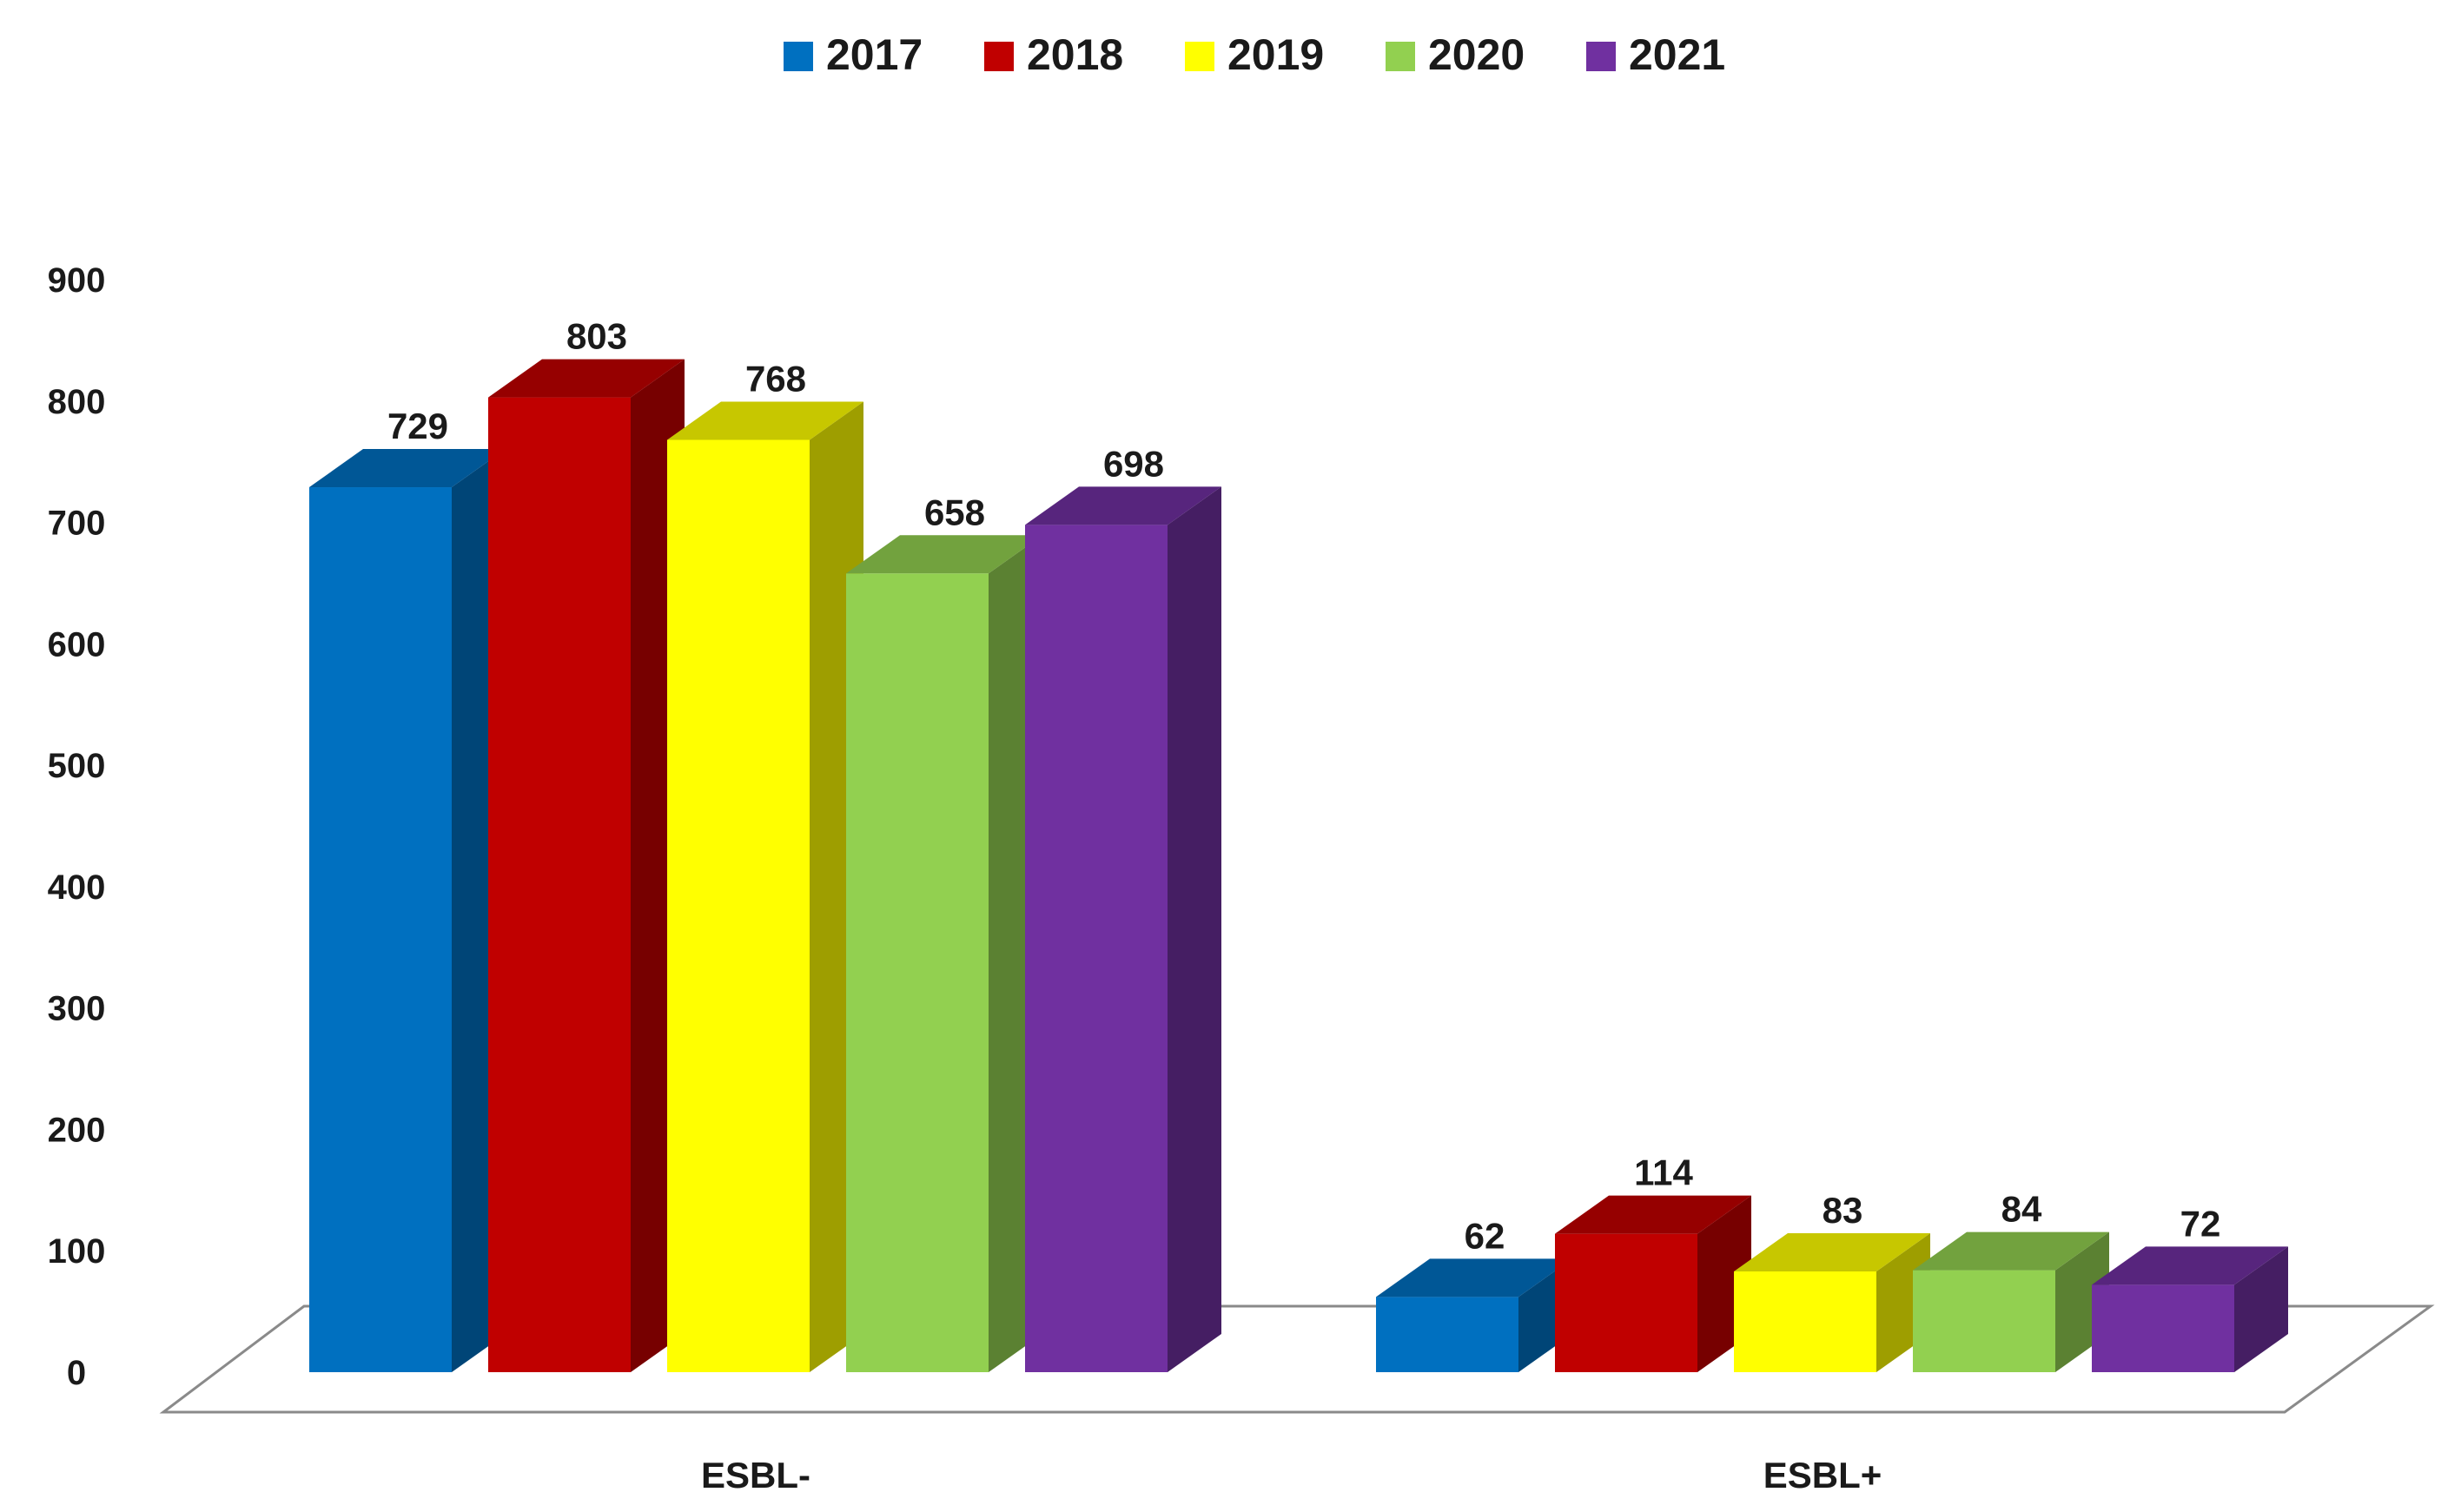  Describe the element at coordinates (77, 402) in the screenshot. I see `y-tick-label: 800` at that location.